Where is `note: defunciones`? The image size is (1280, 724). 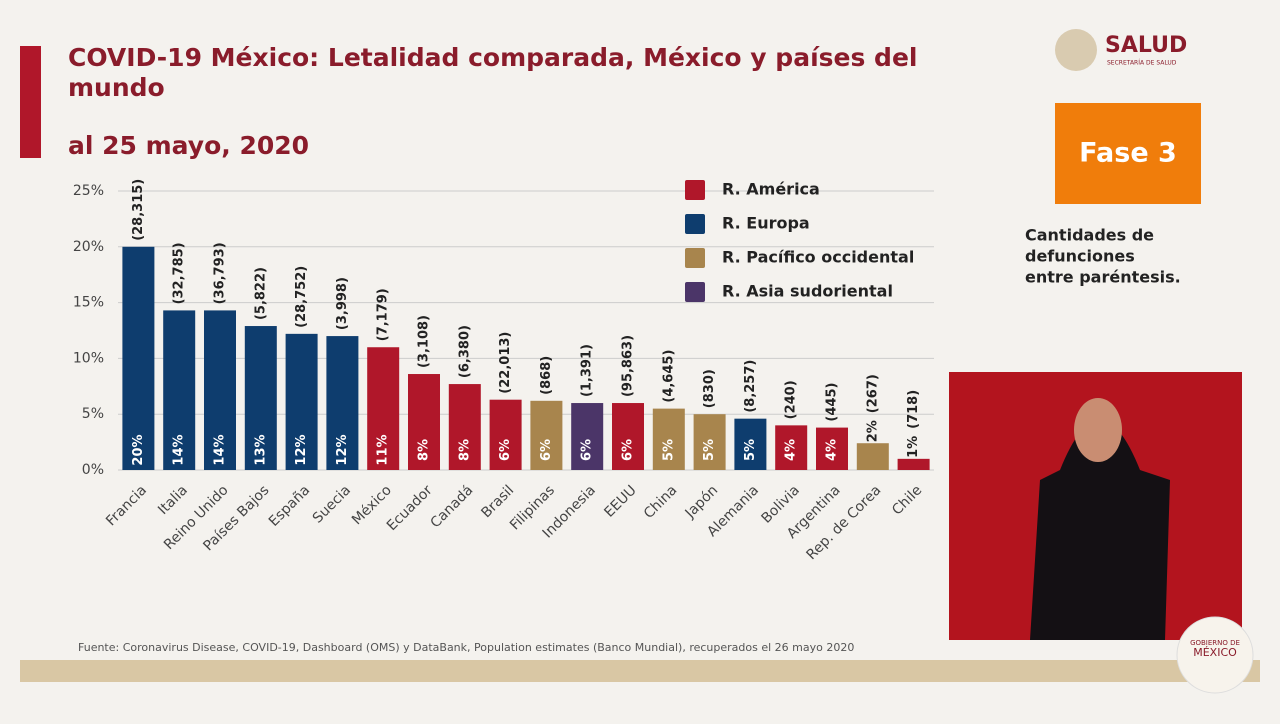
note: defunciones is located at coordinates (1080, 256).